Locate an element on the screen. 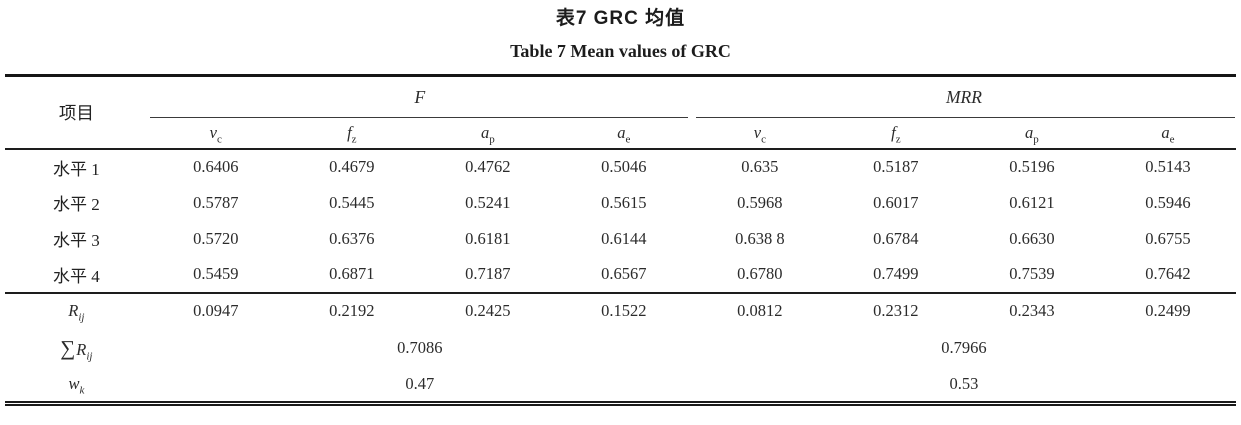  cell-value: 0.6181 is located at coordinates (488, 238).